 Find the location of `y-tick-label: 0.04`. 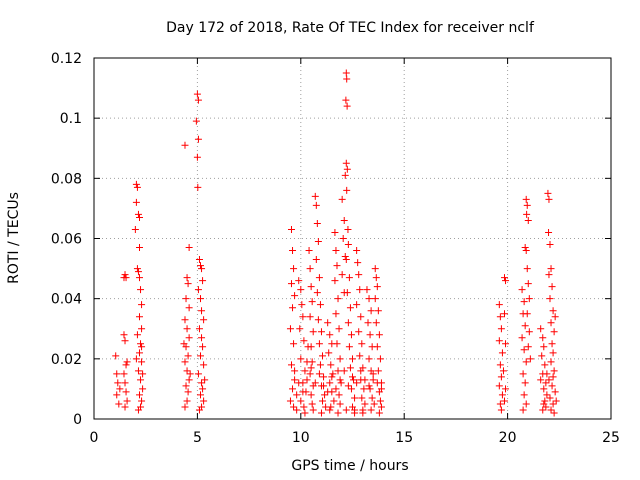

y-tick-label: 0.04 is located at coordinates (66, 300).